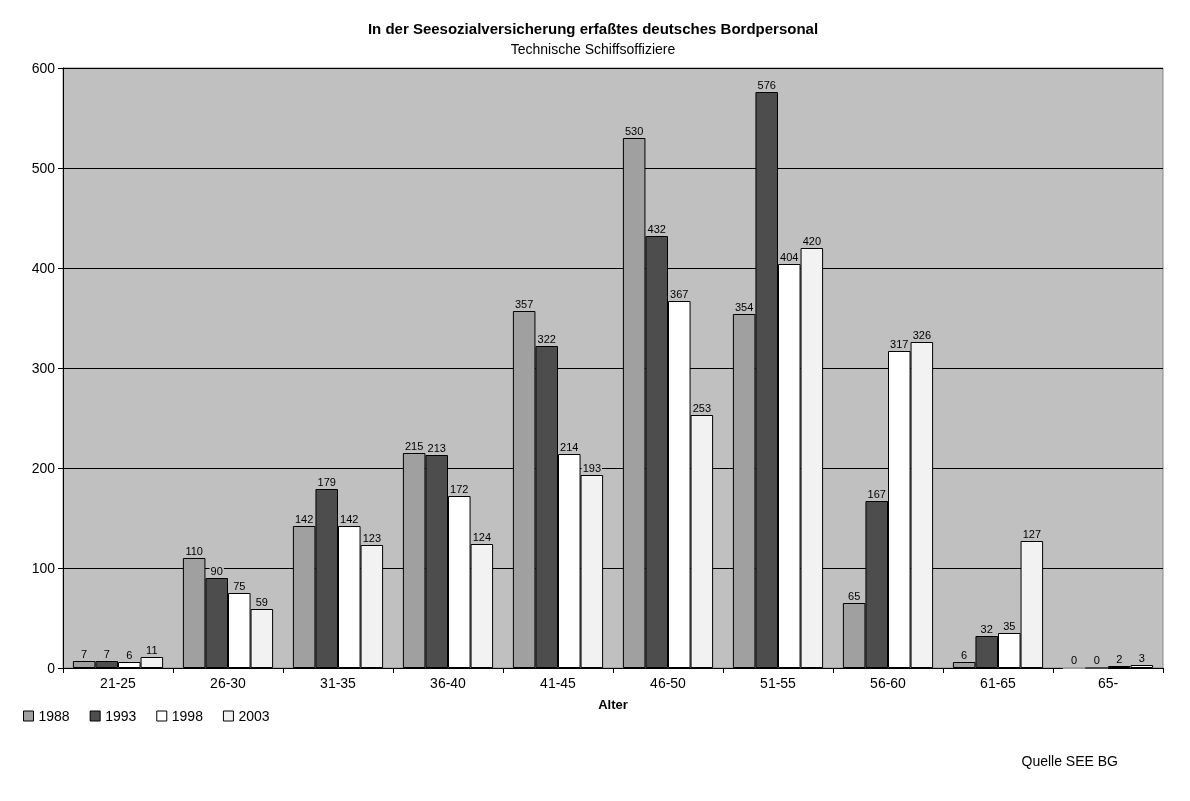 The width and height of the screenshot is (1190, 801). Describe the element at coordinates (524, 303) in the screenshot. I see `data-label: 357` at that location.